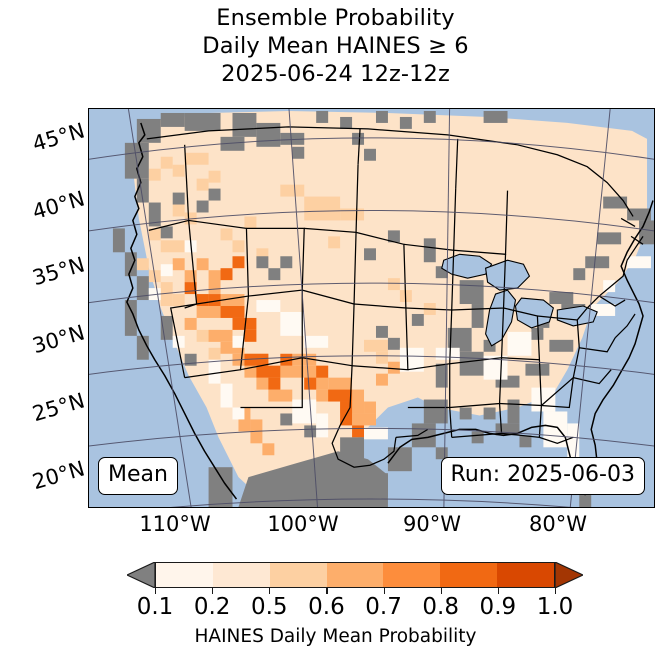 Image resolution: width=671 pixels, height=658 pixels. I want to click on colorbar-gradient, so click(355, 575).